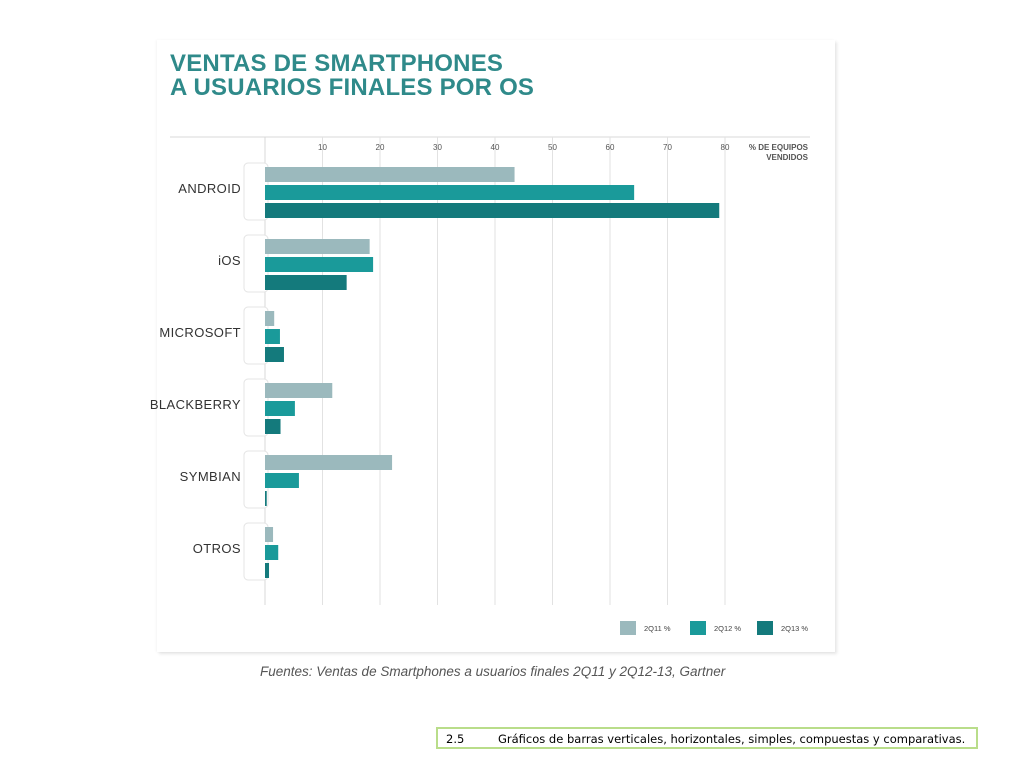 The height and width of the screenshot is (768, 1024). Describe the element at coordinates (195, 404) in the screenshot. I see `category-label: BLACKBERRY` at that location.